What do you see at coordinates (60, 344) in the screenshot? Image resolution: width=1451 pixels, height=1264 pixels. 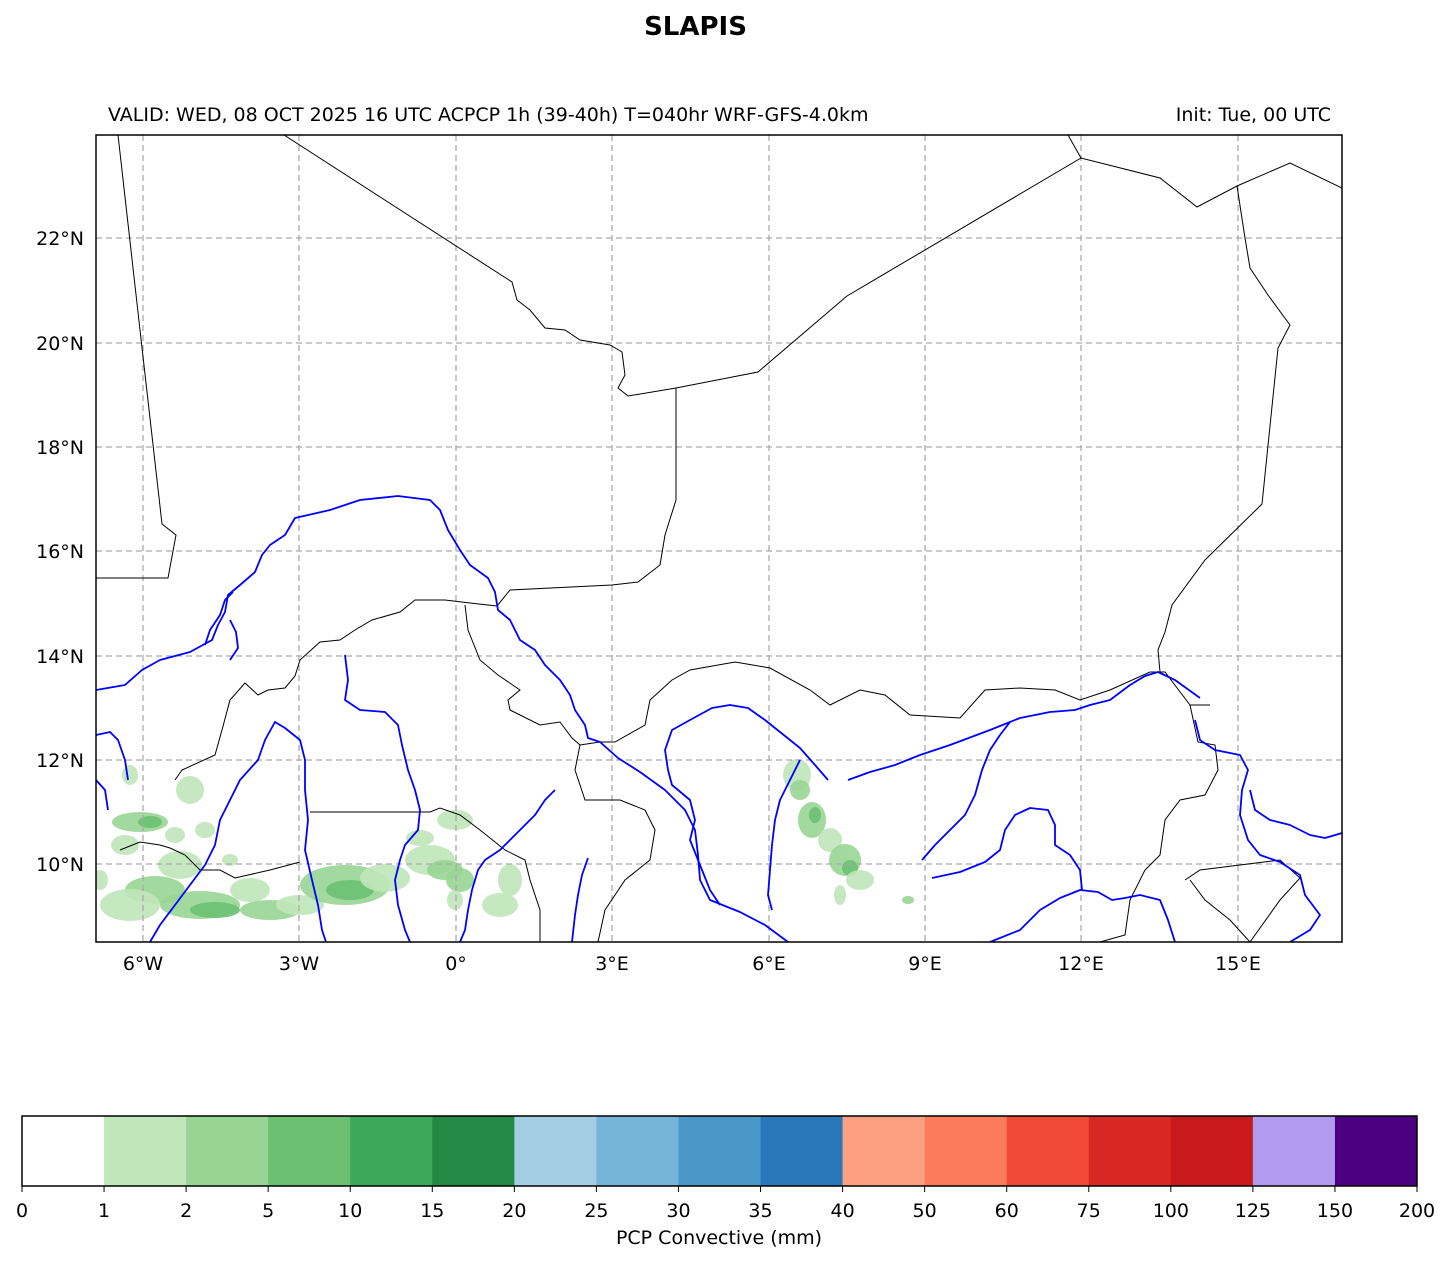 I see `lat-tick-label: 20°N` at bounding box center [60, 344].